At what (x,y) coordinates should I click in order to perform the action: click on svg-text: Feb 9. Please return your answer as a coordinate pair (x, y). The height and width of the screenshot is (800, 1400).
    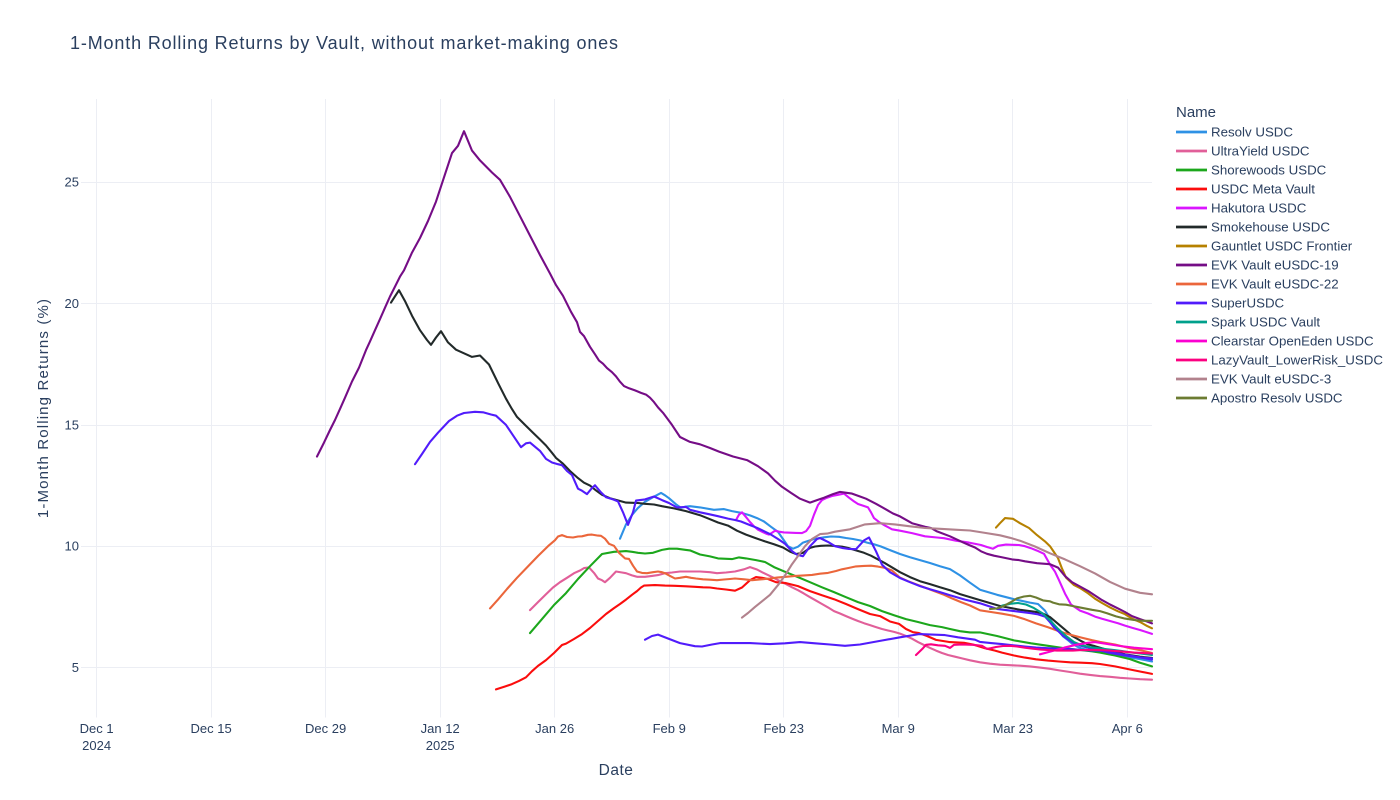
    Looking at the image, I should click on (669, 728).